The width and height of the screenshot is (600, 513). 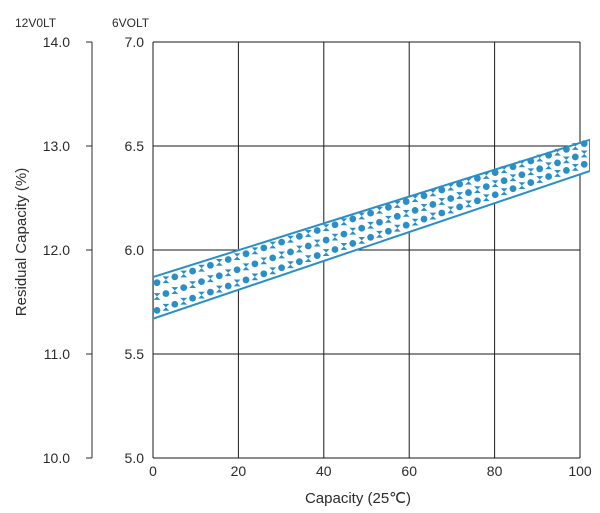 What do you see at coordinates (370, 471) in the screenshot?
I see `x-ticks: 0 20 40 60 80 100` at bounding box center [370, 471].